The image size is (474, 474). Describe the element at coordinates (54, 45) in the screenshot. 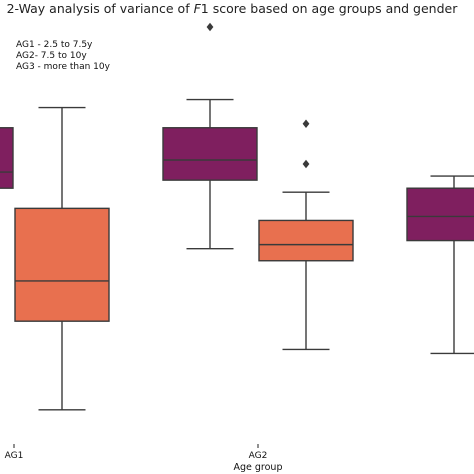

I see `age-group-note-line: AG1 - 2.5 to 7.5y` at that location.